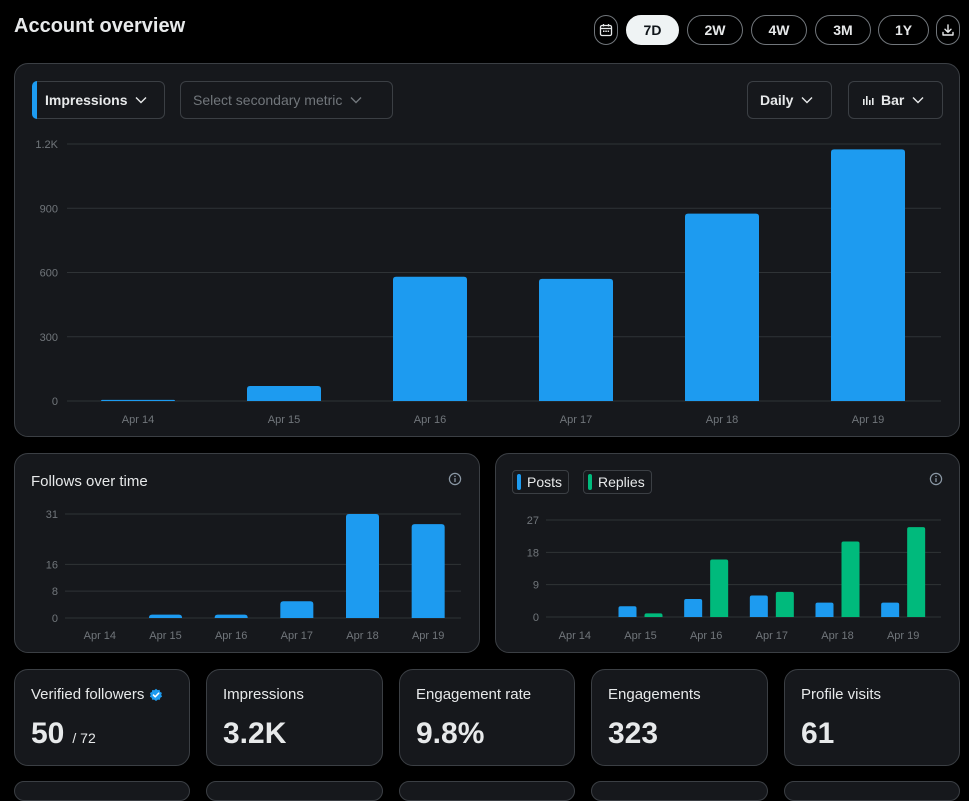 The height and width of the screenshot is (801, 969). What do you see at coordinates (590, 482) in the screenshot?
I see `replies-color-swatch` at bounding box center [590, 482].